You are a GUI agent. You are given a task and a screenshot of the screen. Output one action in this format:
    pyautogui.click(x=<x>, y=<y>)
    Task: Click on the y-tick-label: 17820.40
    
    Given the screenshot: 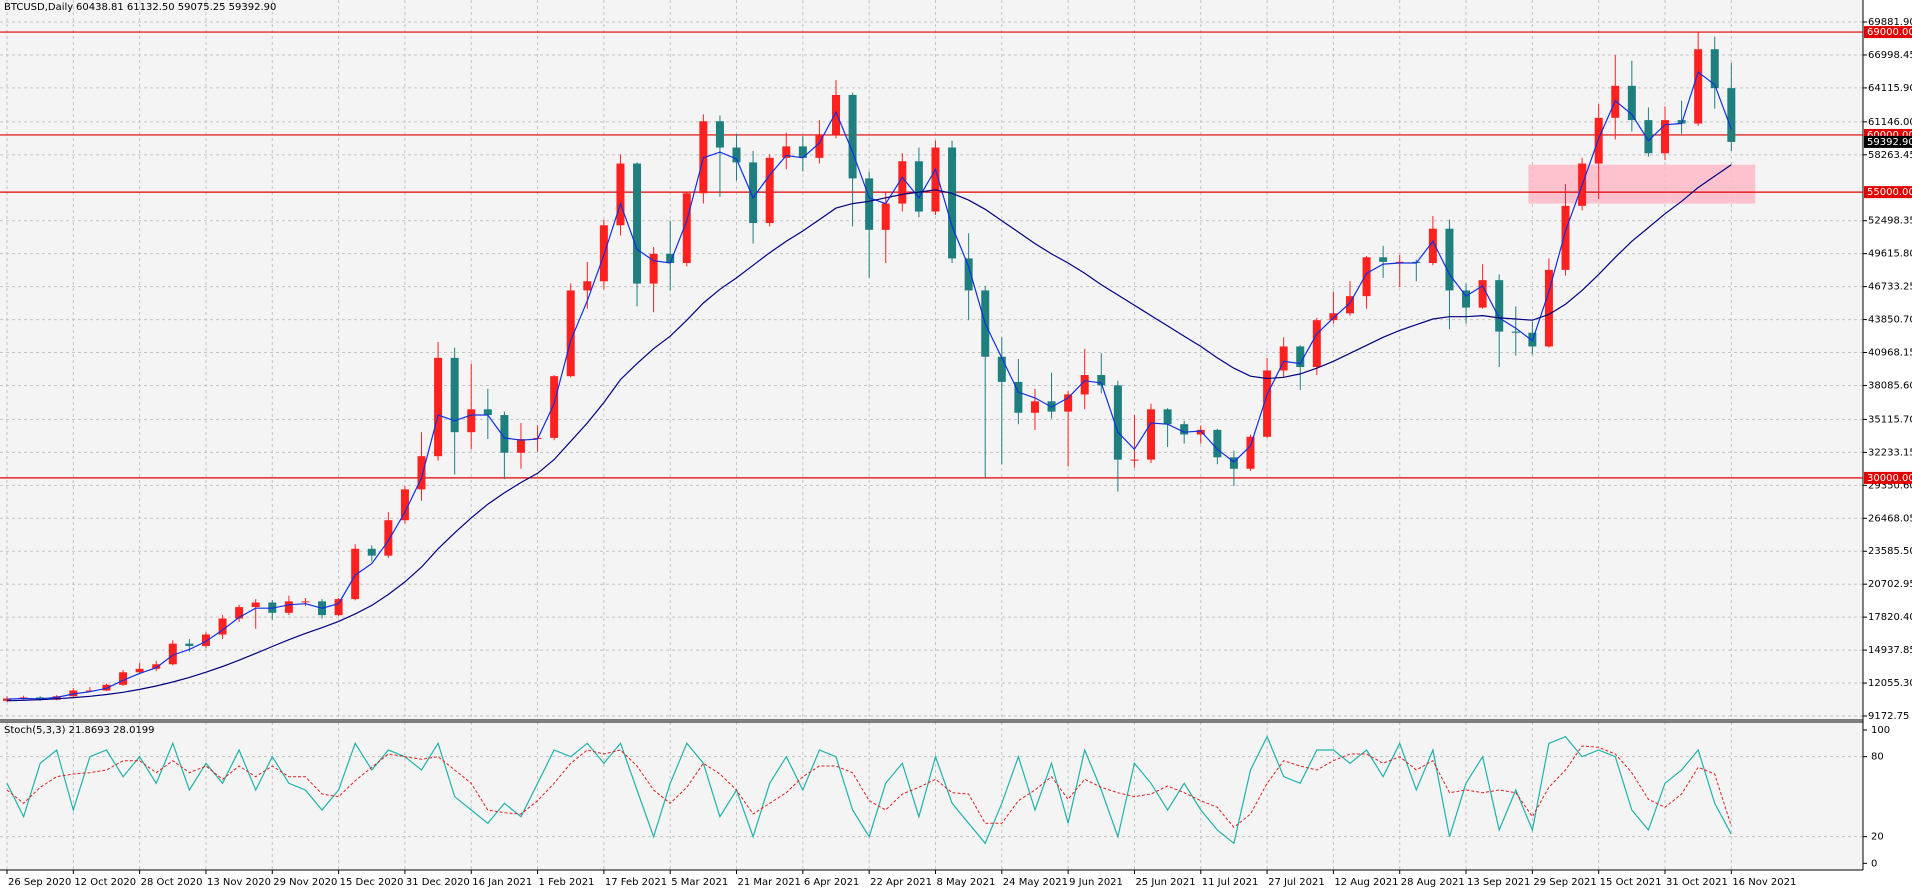 What is the action you would take?
    pyautogui.click(x=1890, y=617)
    